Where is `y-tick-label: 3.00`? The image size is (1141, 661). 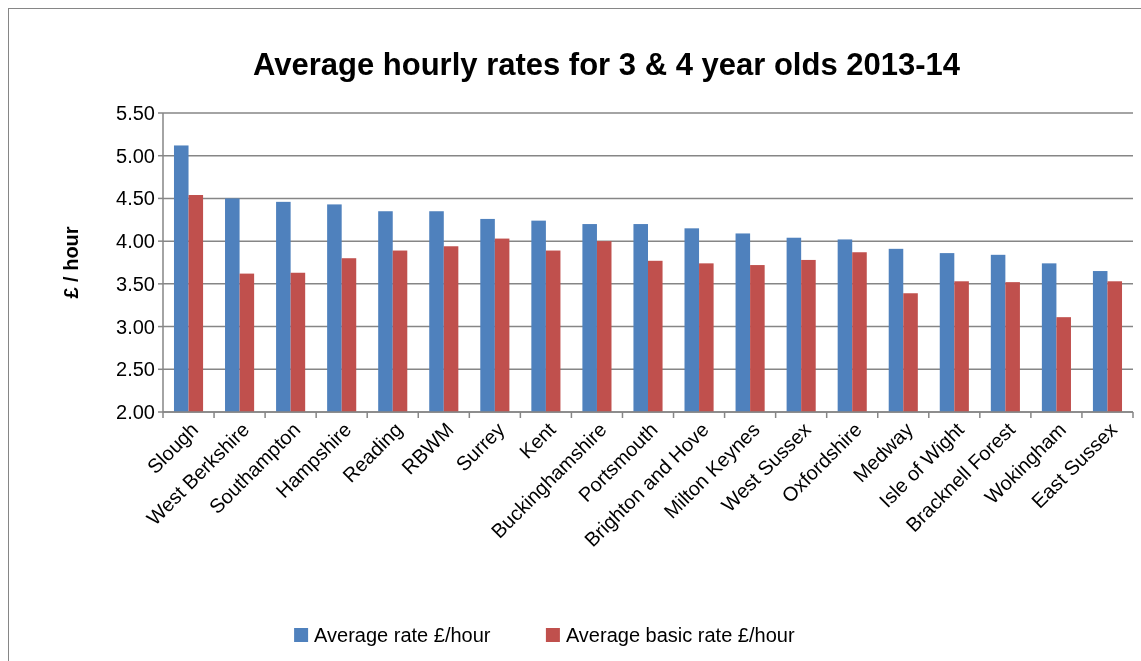 y-tick-label: 3.00 is located at coordinates (135, 326).